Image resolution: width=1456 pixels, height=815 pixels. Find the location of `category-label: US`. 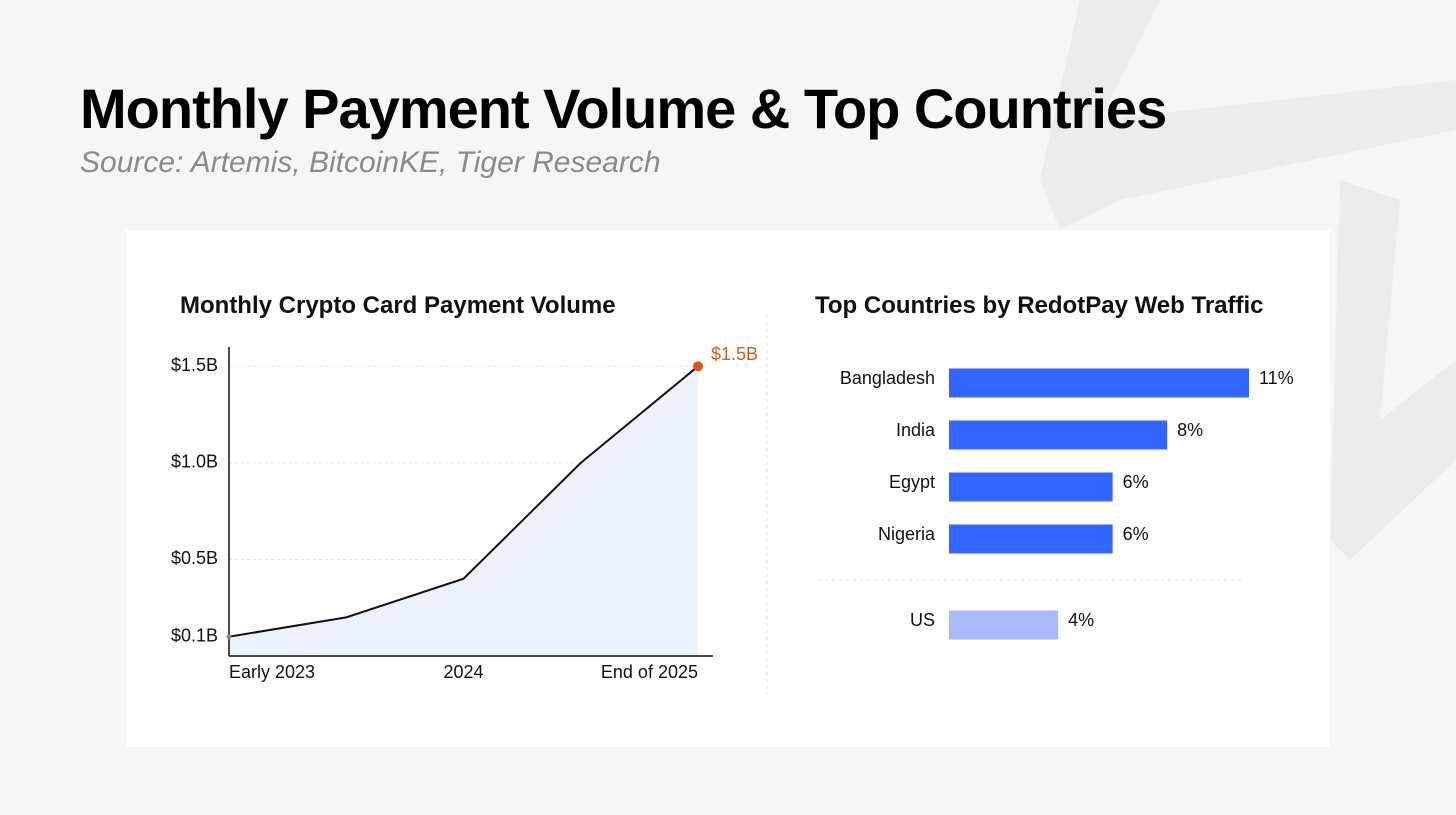

category-label: US is located at coordinates (922, 620).